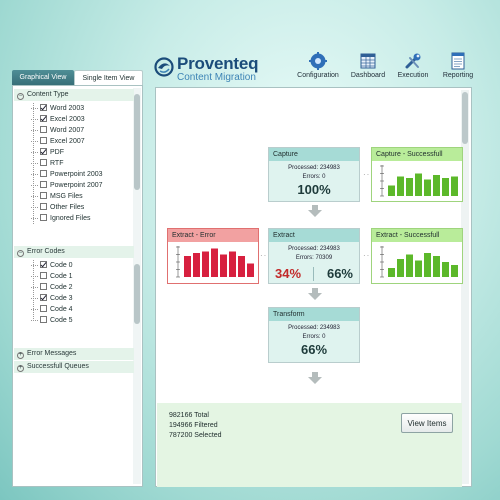 The height and width of the screenshot is (500, 500). Describe the element at coordinates (20, 355) in the screenshot. I see `expand-icon: +` at that location.